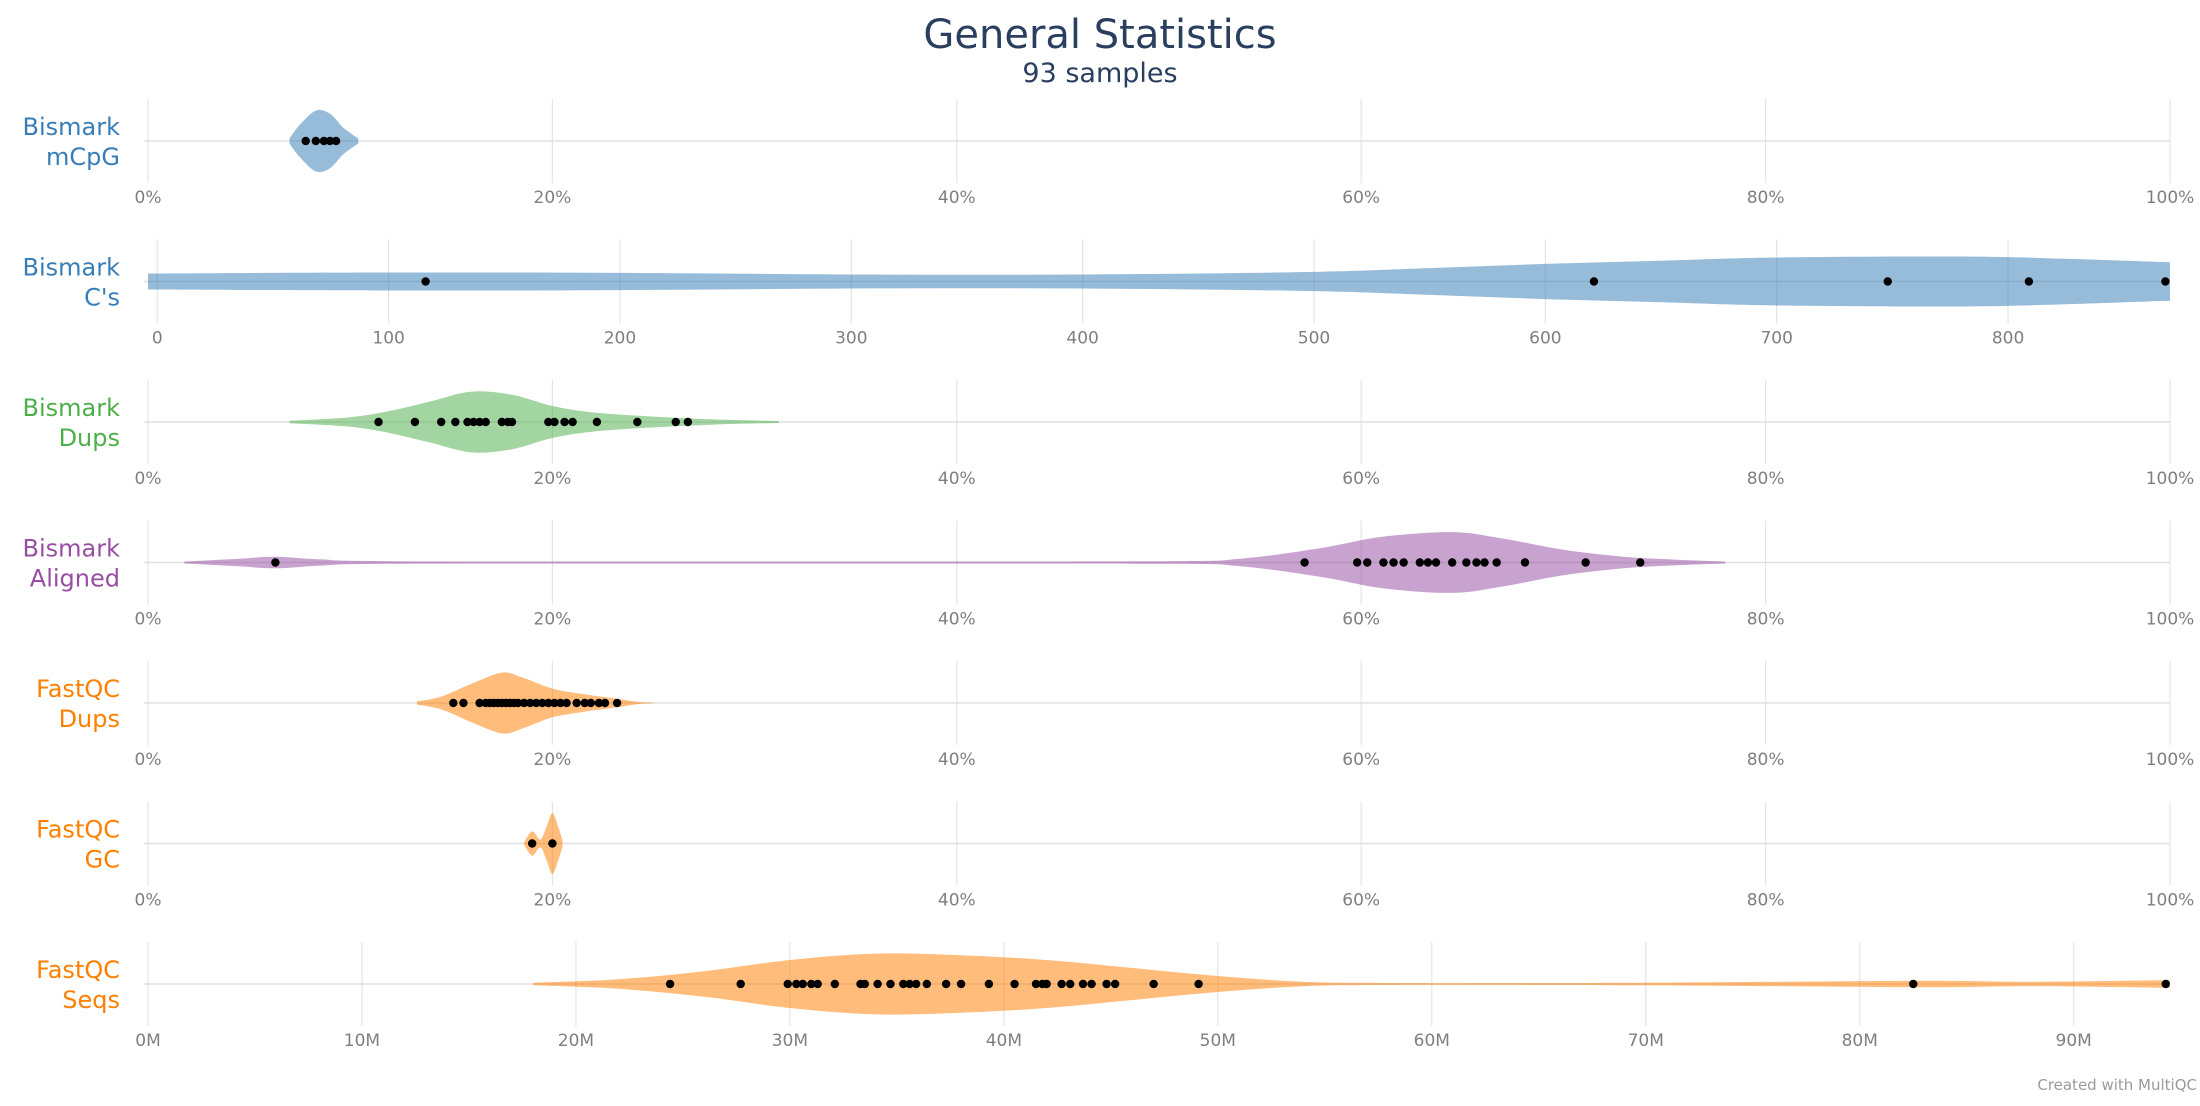 The height and width of the screenshot is (1106, 2200). What do you see at coordinates (1432, 1041) in the screenshot?
I see `tick-label: 60M` at bounding box center [1432, 1041].